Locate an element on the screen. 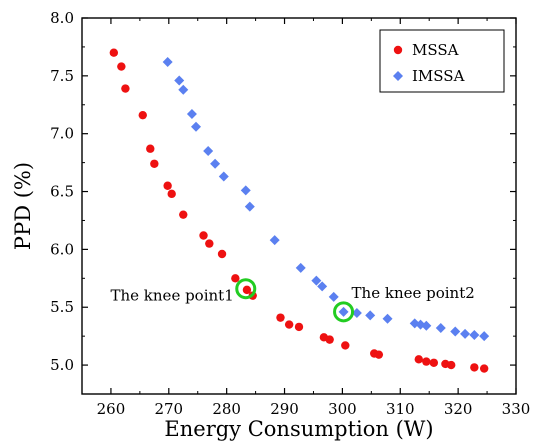 This screenshot has width=550, height=444. x-axis-title: Energy Consumption (W) is located at coordinates (298, 429).